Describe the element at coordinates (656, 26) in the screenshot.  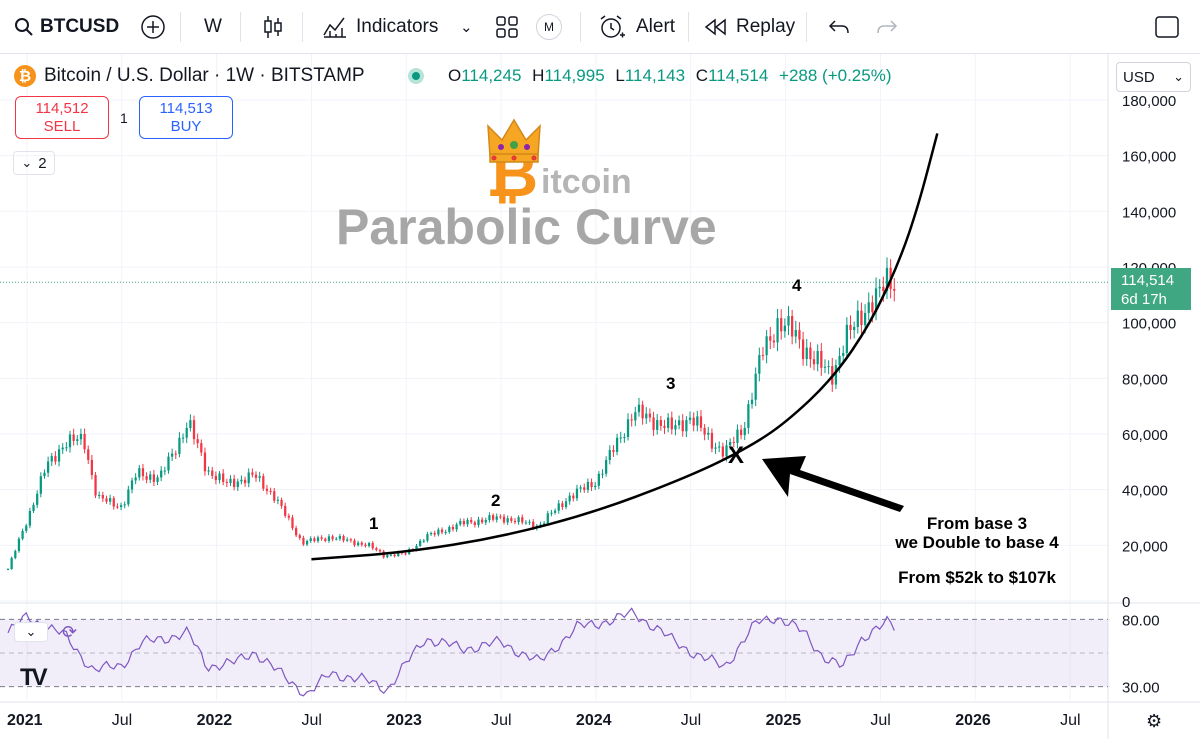
I see `alert-label: Alert` at that location.